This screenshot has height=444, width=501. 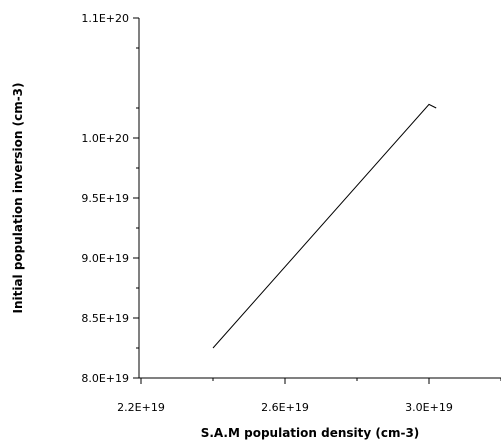 What do you see at coordinates (105, 378) in the screenshot?
I see `y-tick-label: 8.0E+19` at bounding box center [105, 378].